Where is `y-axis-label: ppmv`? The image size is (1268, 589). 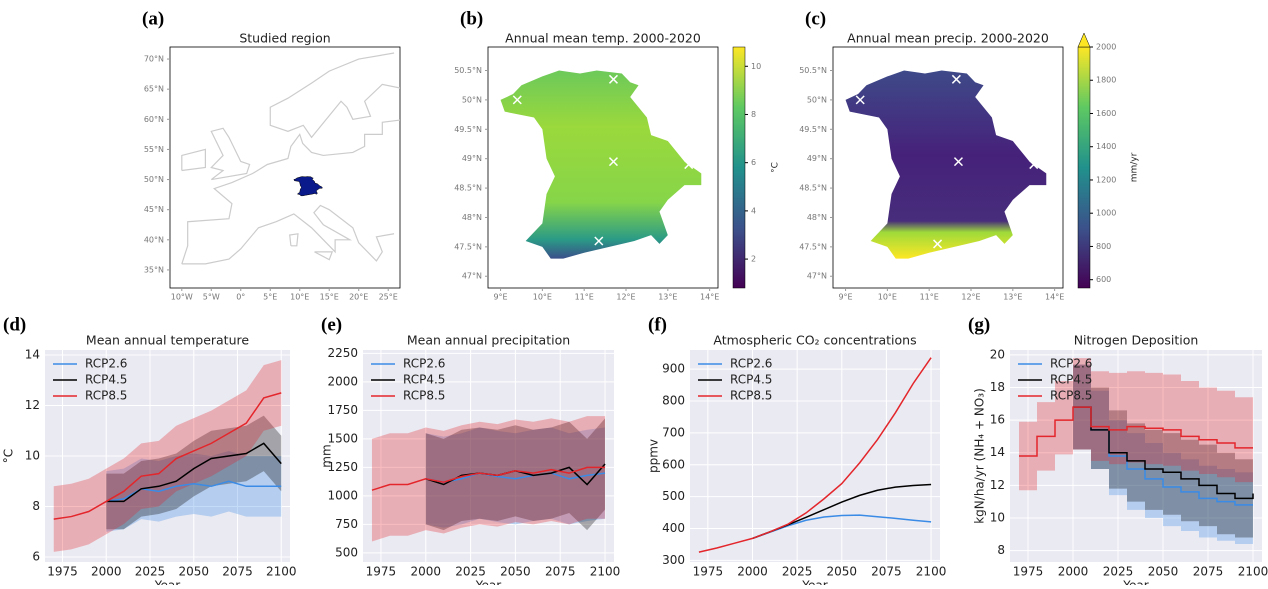 y-axis-label: ppmv is located at coordinates (654, 456).